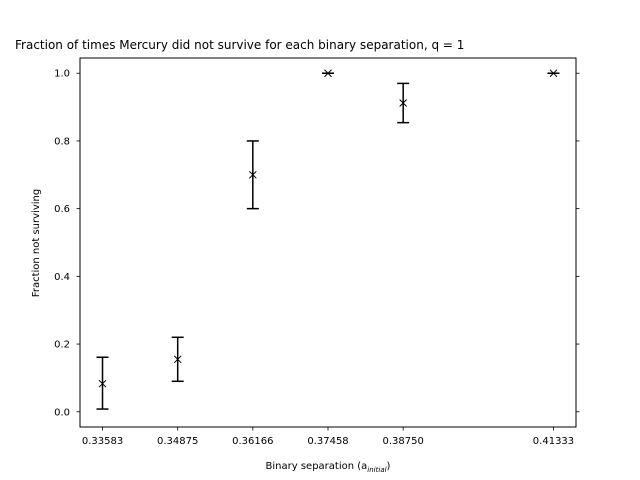 The height and width of the screenshot is (480, 640). I want to click on y-tick-label: 0.6, so click(62, 209).